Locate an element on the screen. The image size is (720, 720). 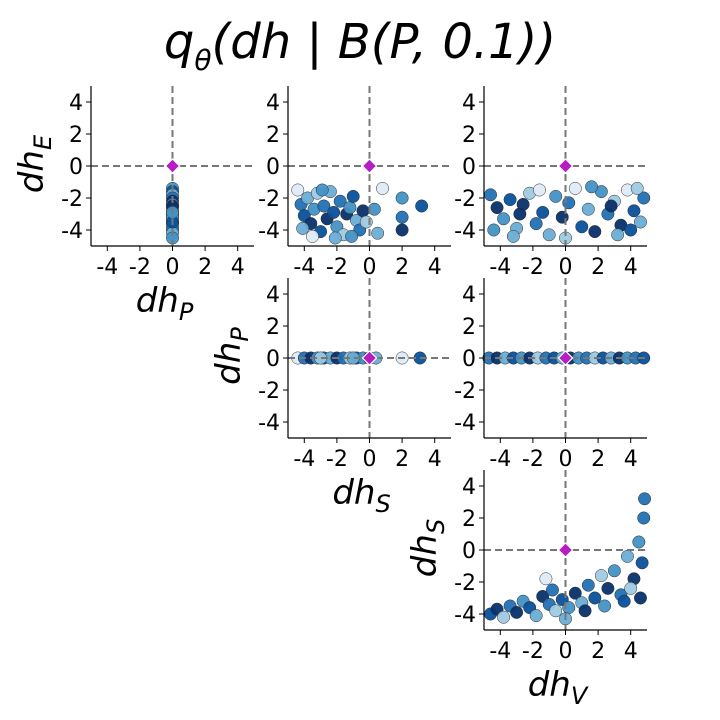
y-axis-label: dhE is located at coordinates (34, 163).